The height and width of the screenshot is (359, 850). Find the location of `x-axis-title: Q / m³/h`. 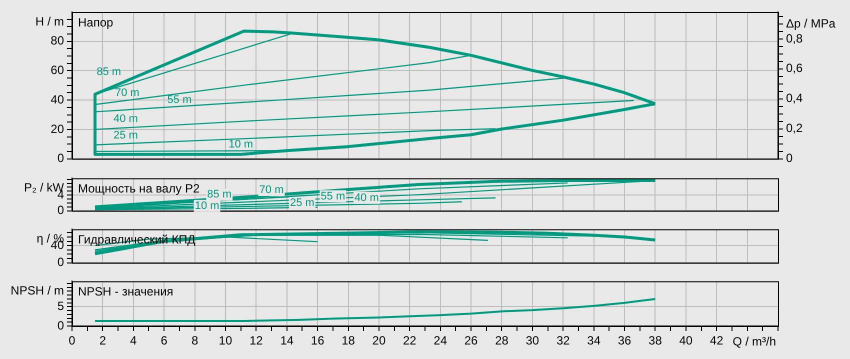

x-axis-title: Q / m³/h is located at coordinates (754, 341).